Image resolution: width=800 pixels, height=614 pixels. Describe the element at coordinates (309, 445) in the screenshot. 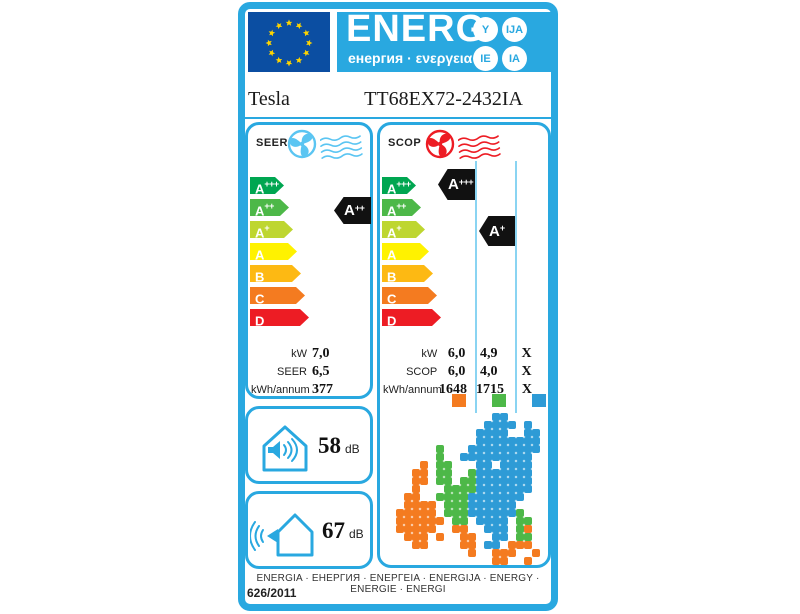

I see `indoor-noise-panel: 58 dB` at that location.